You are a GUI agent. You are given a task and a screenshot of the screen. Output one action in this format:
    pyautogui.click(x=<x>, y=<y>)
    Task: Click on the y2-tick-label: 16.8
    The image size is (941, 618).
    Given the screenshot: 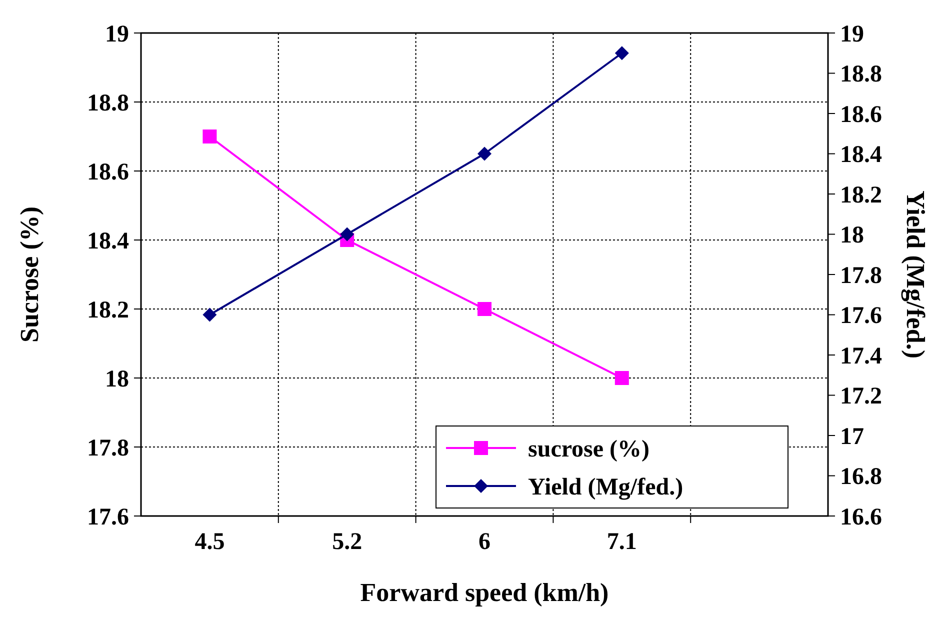 What is the action you would take?
    pyautogui.click(x=861, y=477)
    